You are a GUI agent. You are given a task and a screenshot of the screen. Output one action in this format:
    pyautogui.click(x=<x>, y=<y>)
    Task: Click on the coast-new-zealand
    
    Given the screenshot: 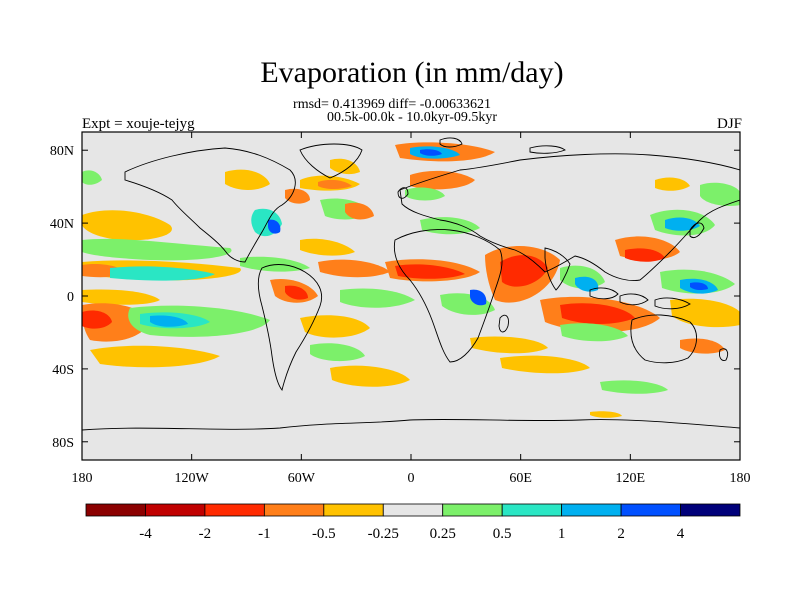 What is the action you would take?
    pyautogui.click(x=724, y=354)
    